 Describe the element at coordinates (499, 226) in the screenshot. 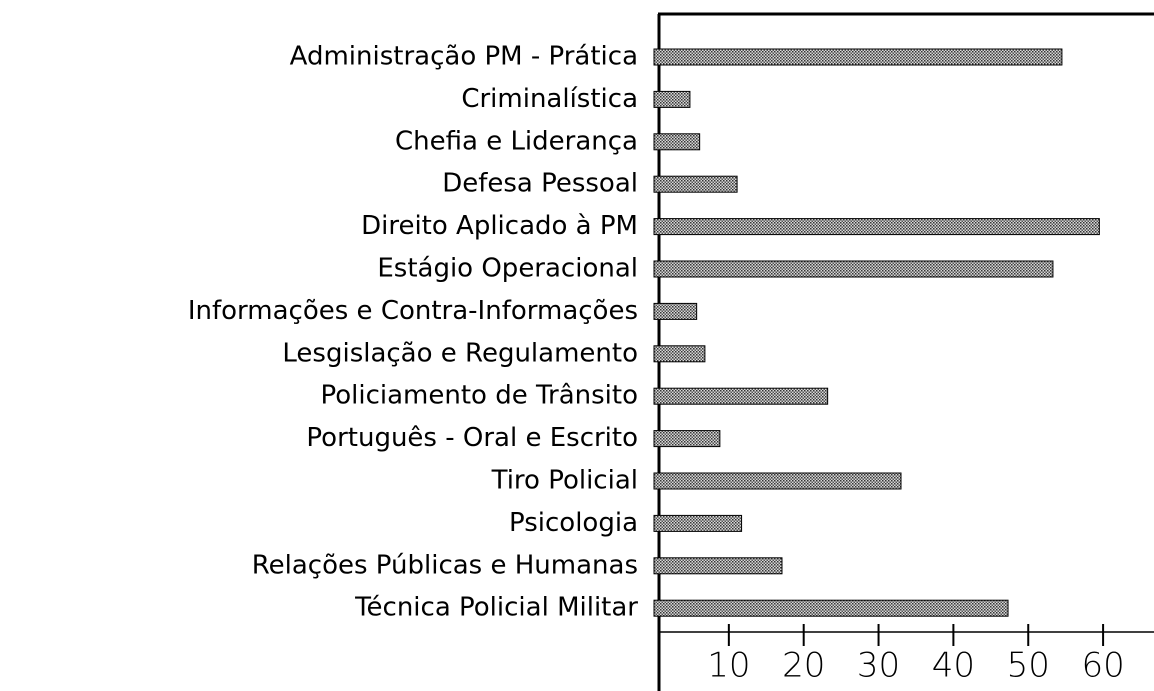

I see `category-label: Direito Aplicado à PM` at that location.